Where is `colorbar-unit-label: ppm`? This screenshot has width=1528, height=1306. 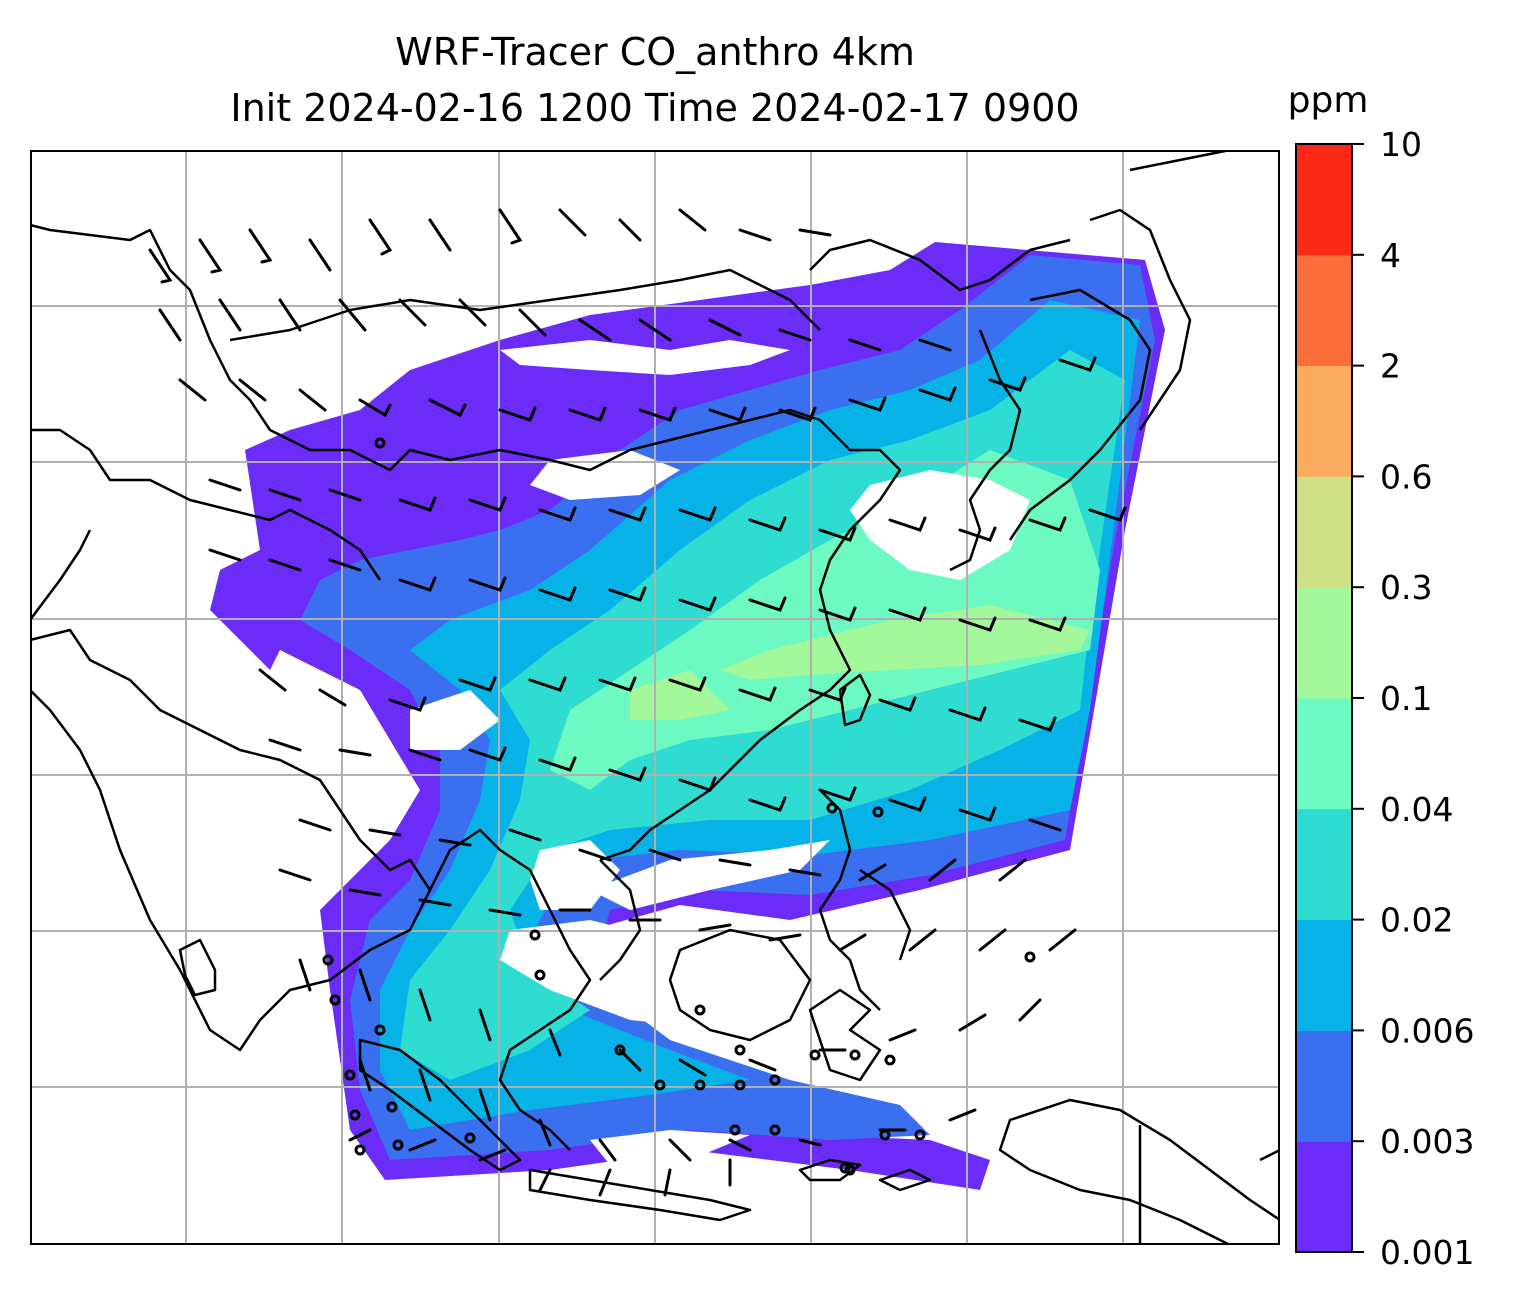 colorbar-unit-label: ppm is located at coordinates (1329, 100).